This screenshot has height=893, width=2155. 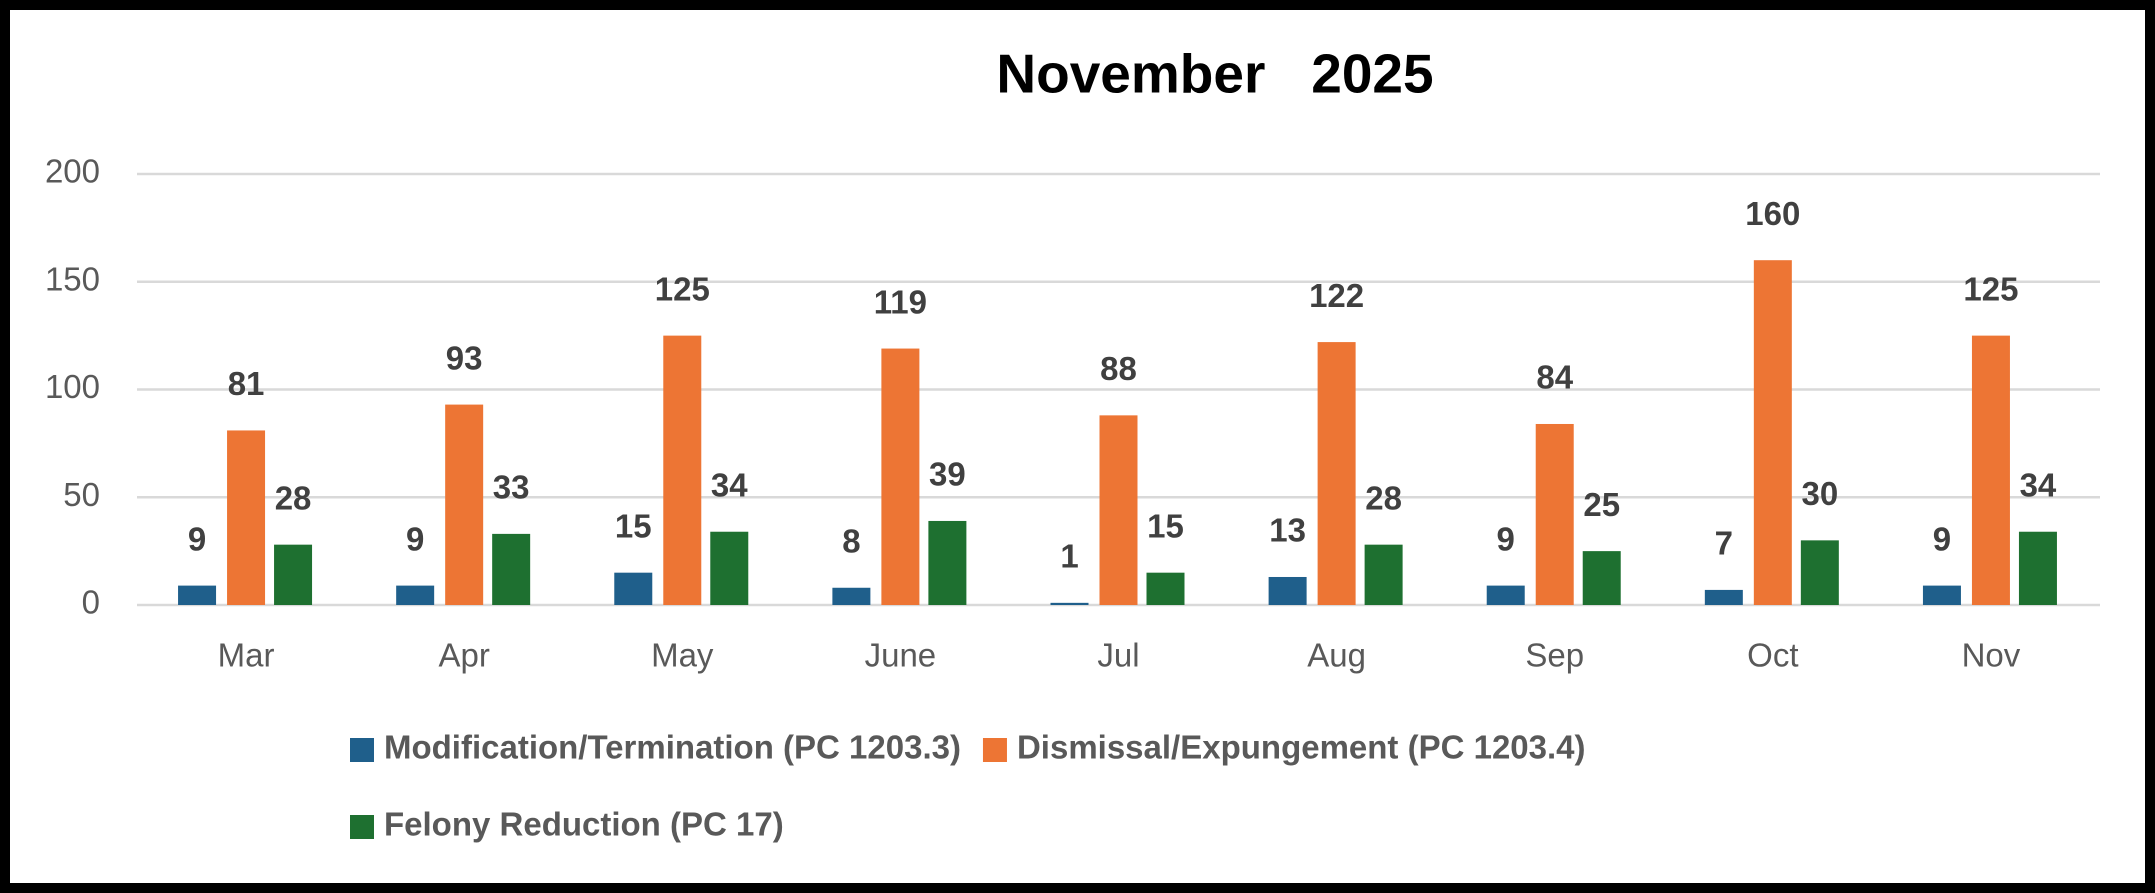 What do you see at coordinates (81, 494) in the screenshot?
I see `y-tick-label: 50` at bounding box center [81, 494].